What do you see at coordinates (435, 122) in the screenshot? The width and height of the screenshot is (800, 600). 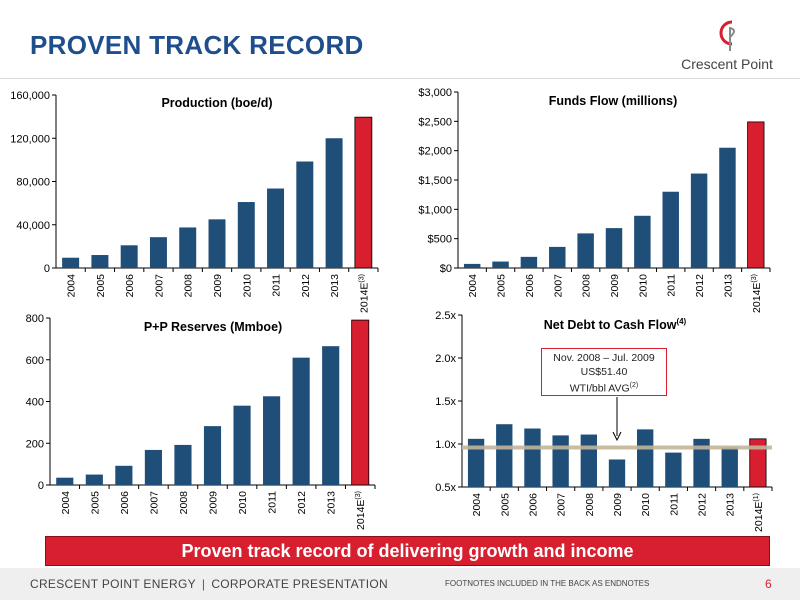 I see `y-tick-label: $2,500` at bounding box center [435, 122].